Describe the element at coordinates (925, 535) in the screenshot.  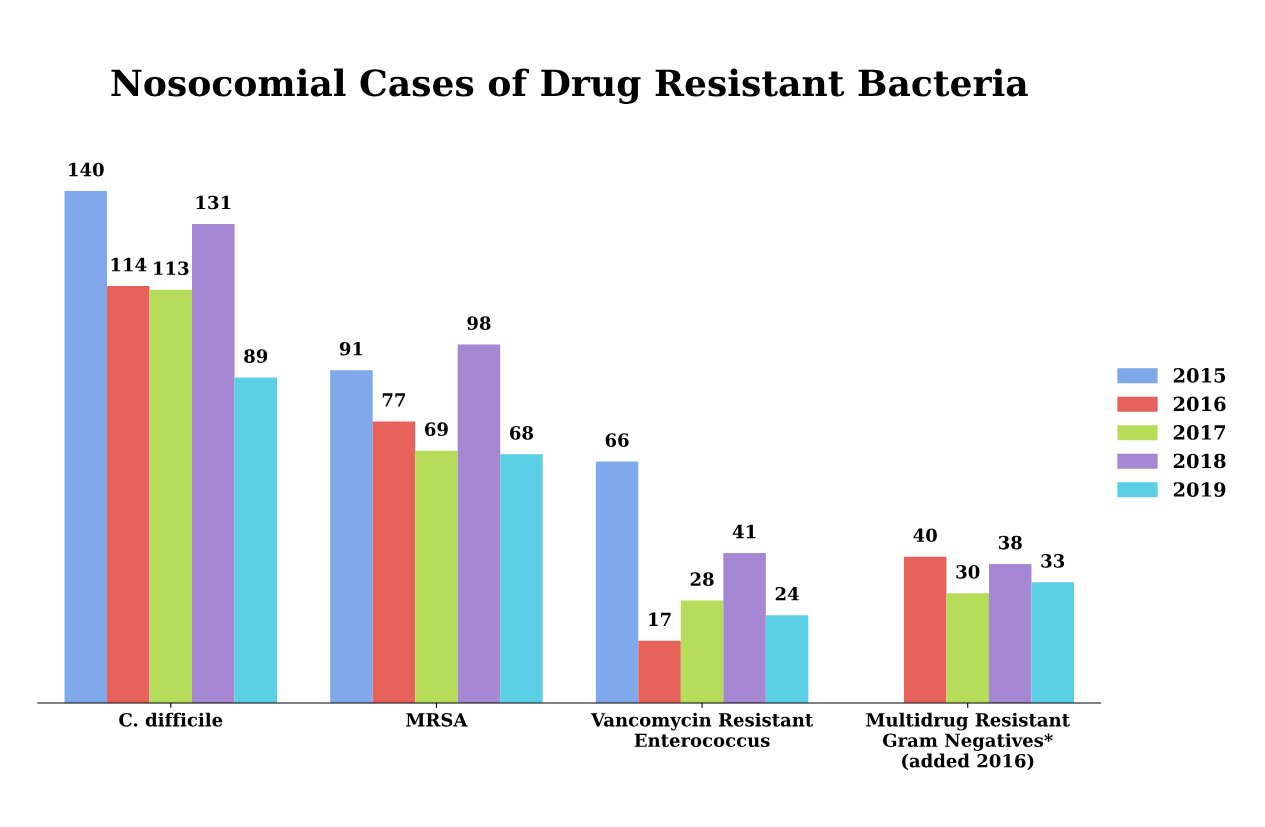
I see `data-label: 40` at that location.